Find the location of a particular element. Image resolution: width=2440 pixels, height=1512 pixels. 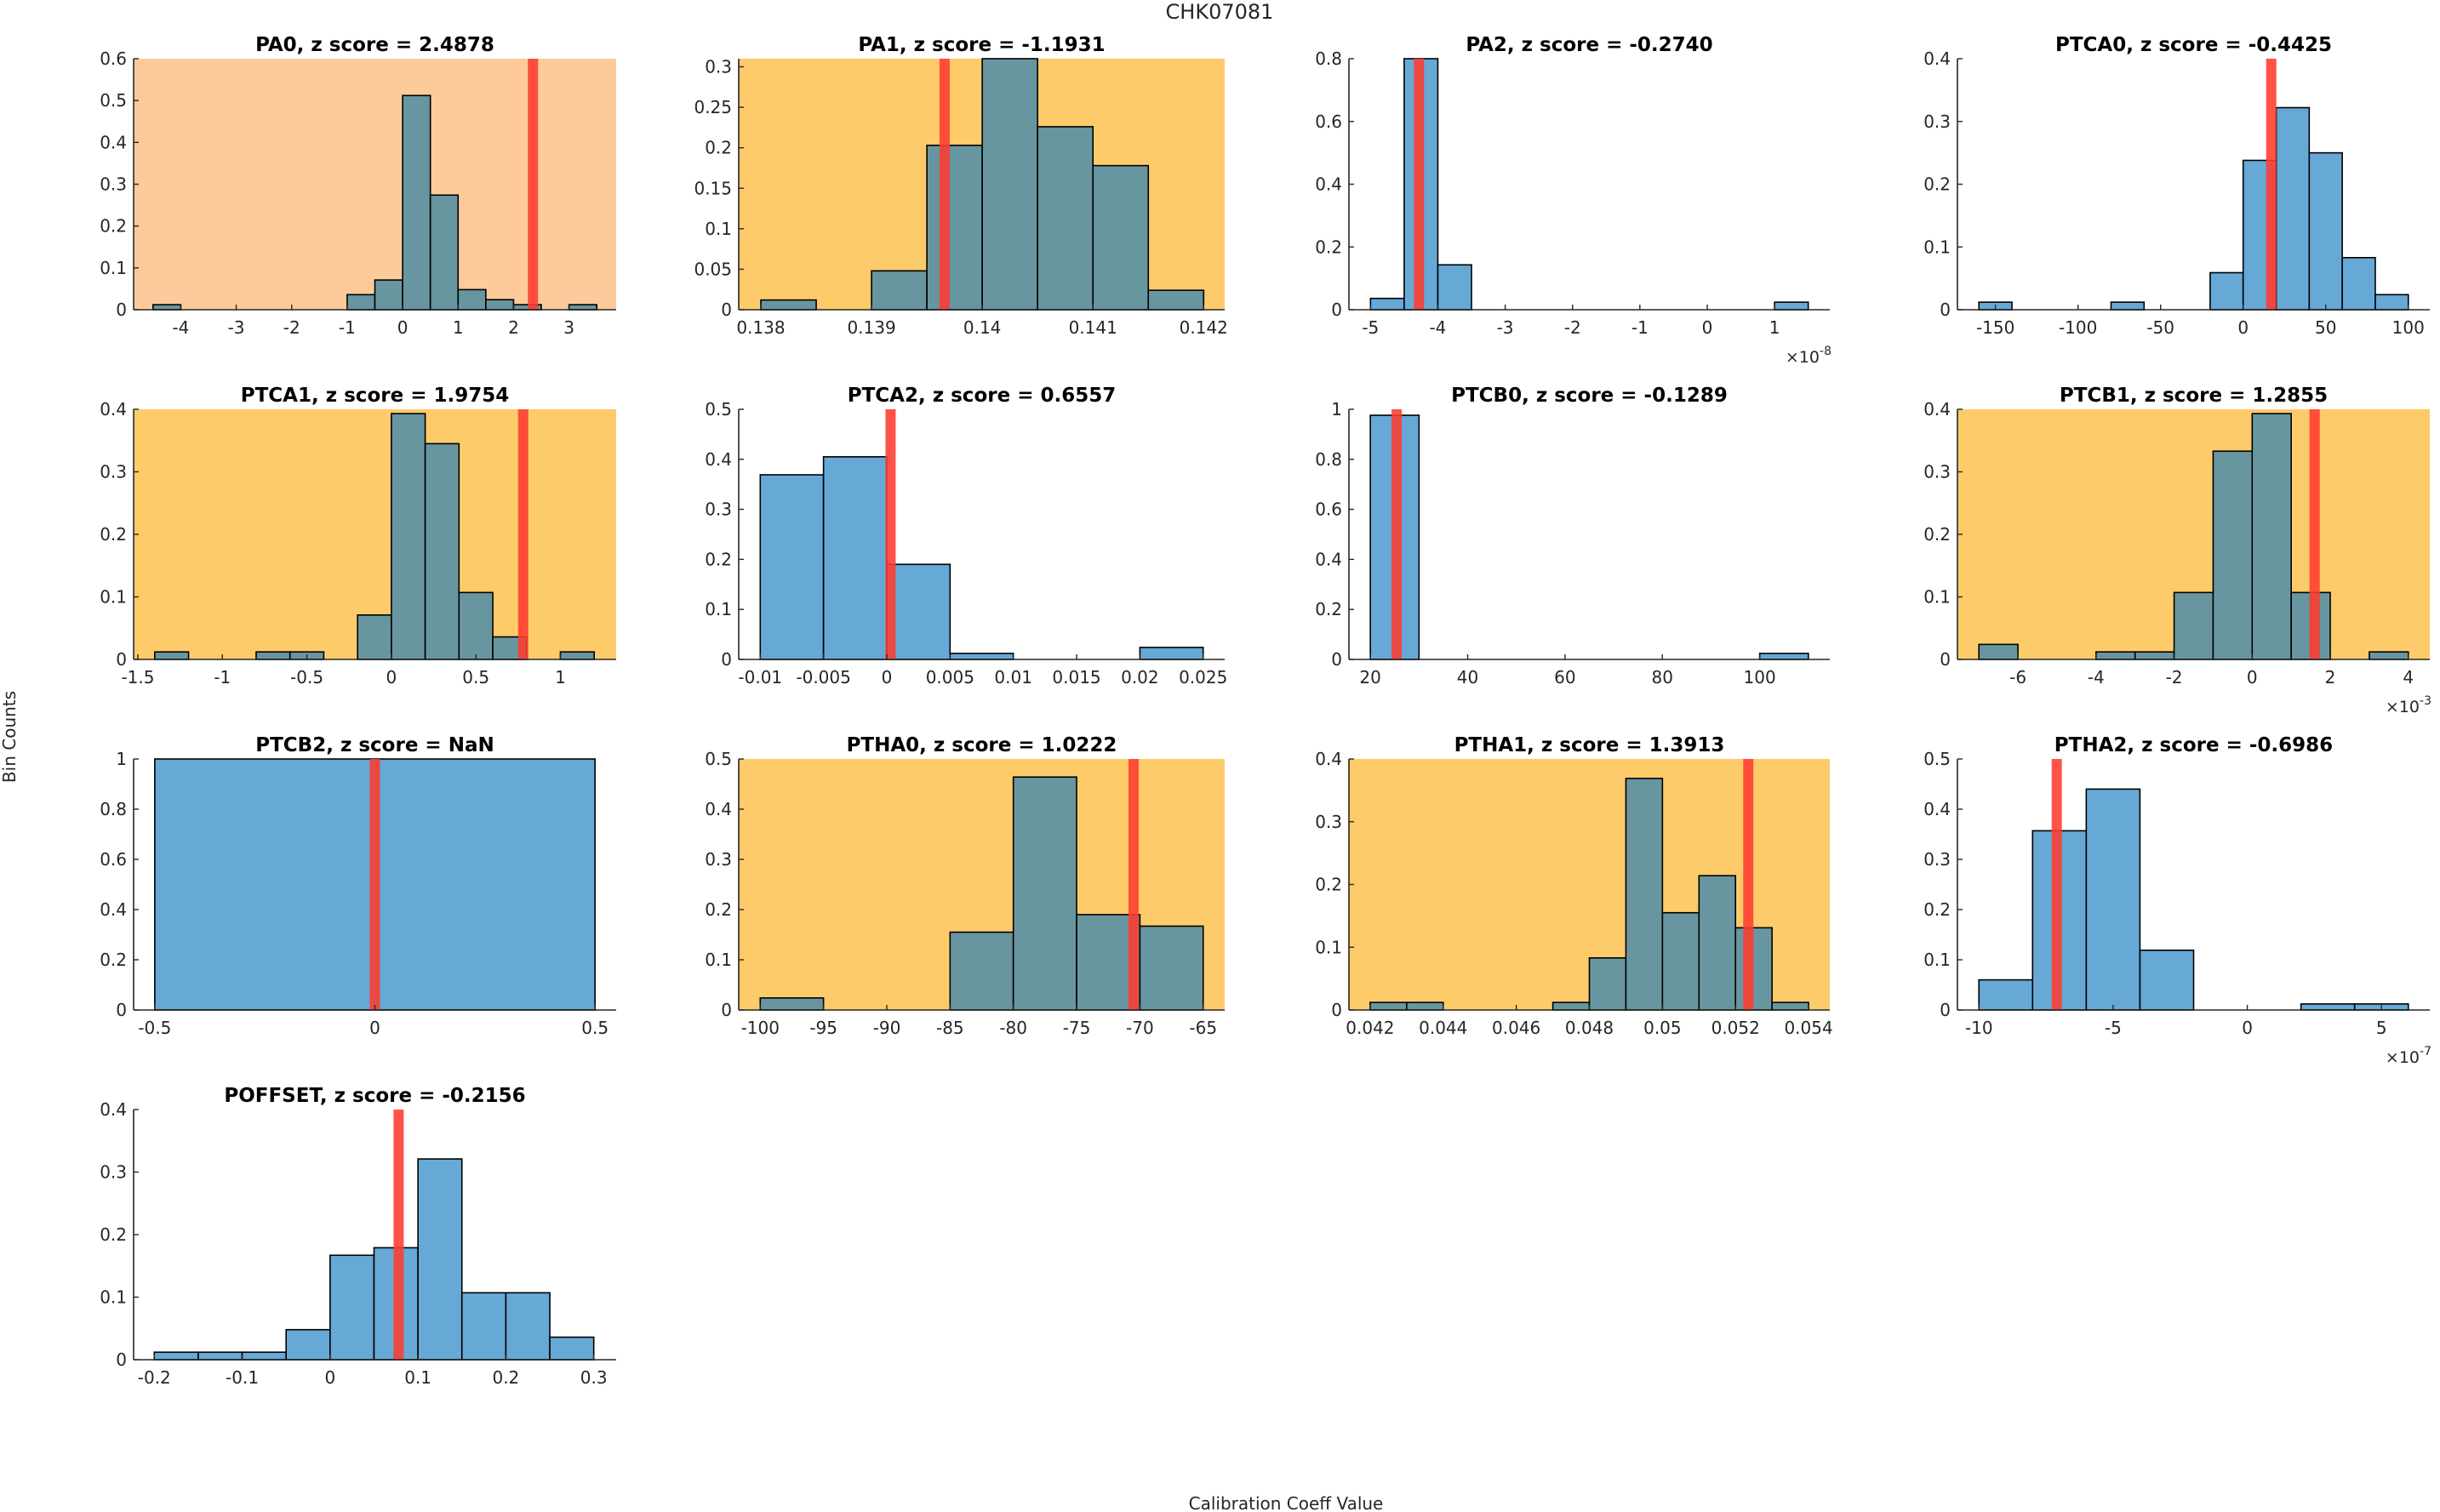

y-tick-label: 1 is located at coordinates (1336, 409).